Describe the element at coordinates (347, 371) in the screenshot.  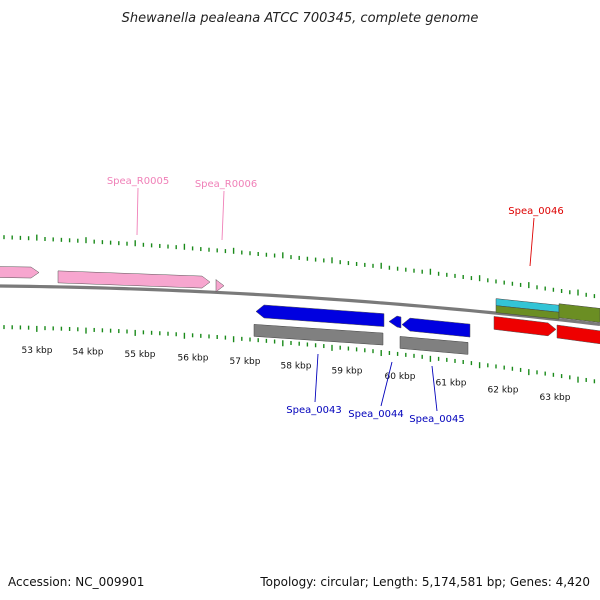
I see `scale-label: 59 kbp` at that location.